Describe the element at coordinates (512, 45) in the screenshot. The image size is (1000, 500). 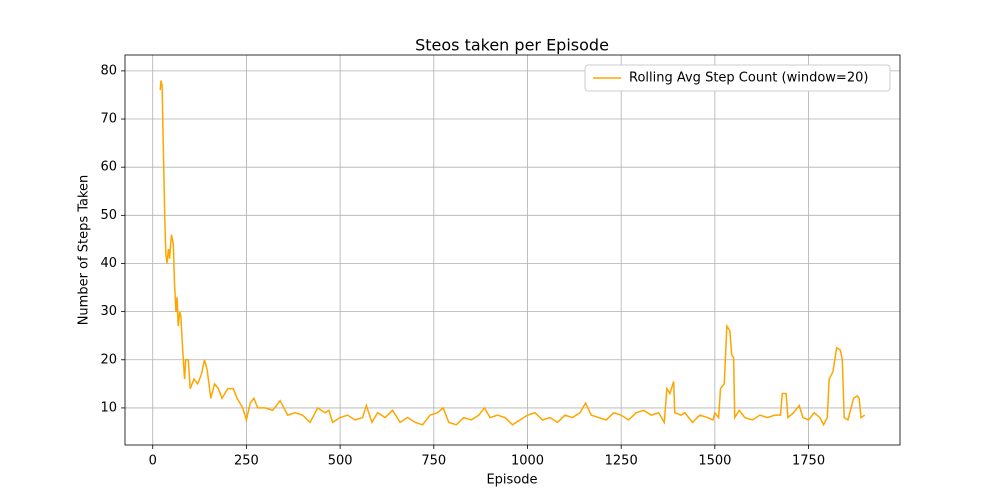
I see `chart-title: Steos taken per Episode` at that location.